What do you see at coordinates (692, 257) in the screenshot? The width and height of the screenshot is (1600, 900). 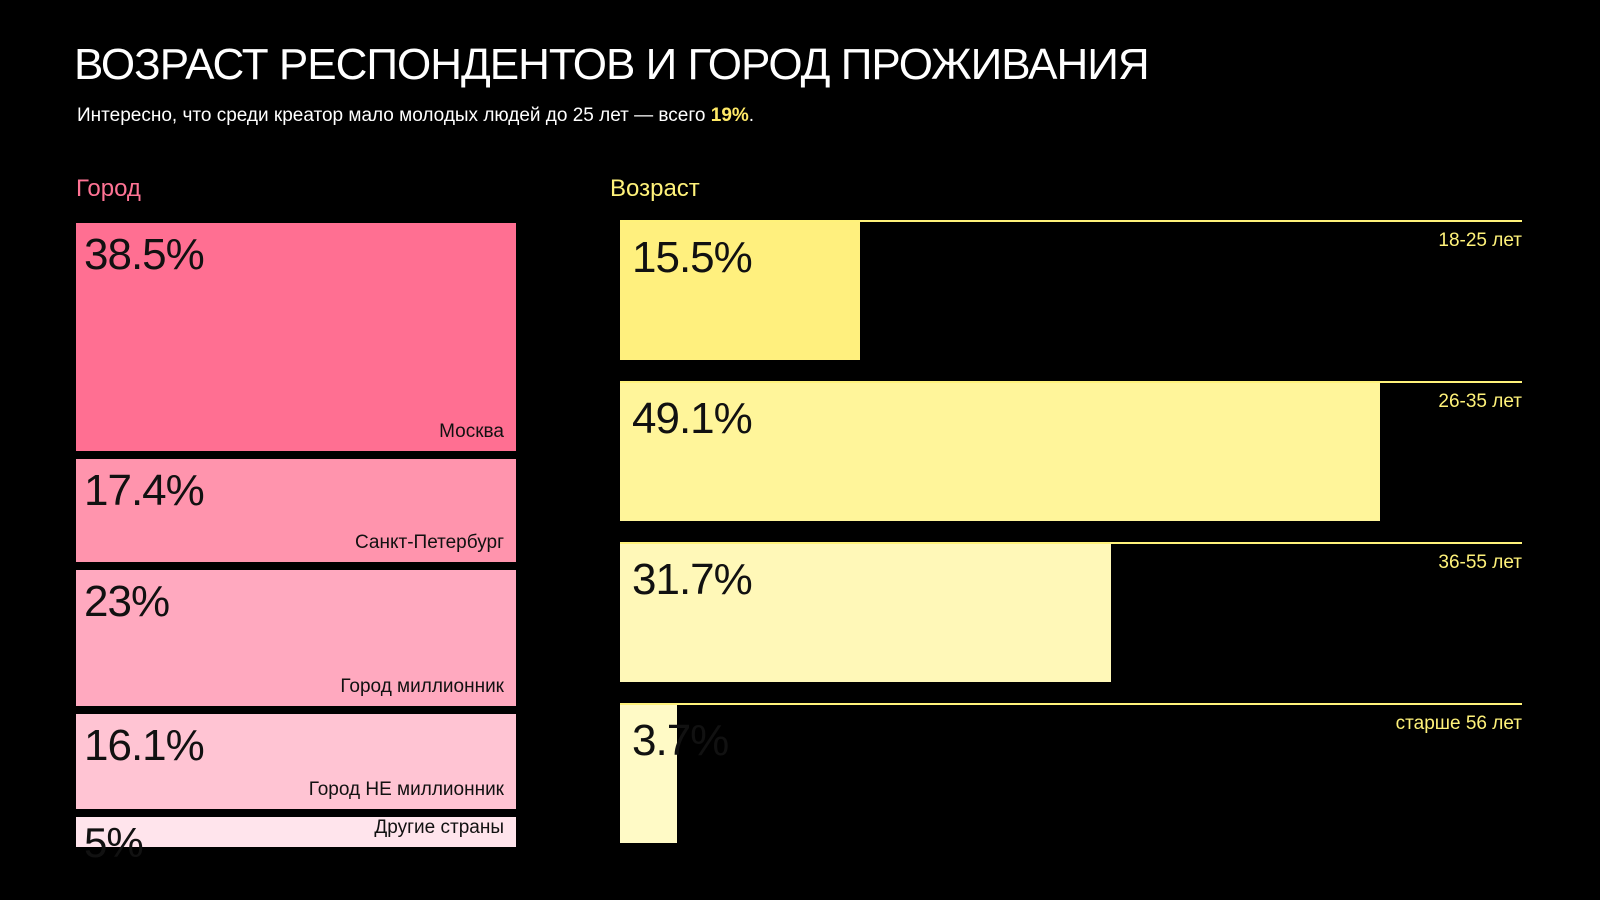 I see `age-value-label: 15.5%` at bounding box center [692, 257].